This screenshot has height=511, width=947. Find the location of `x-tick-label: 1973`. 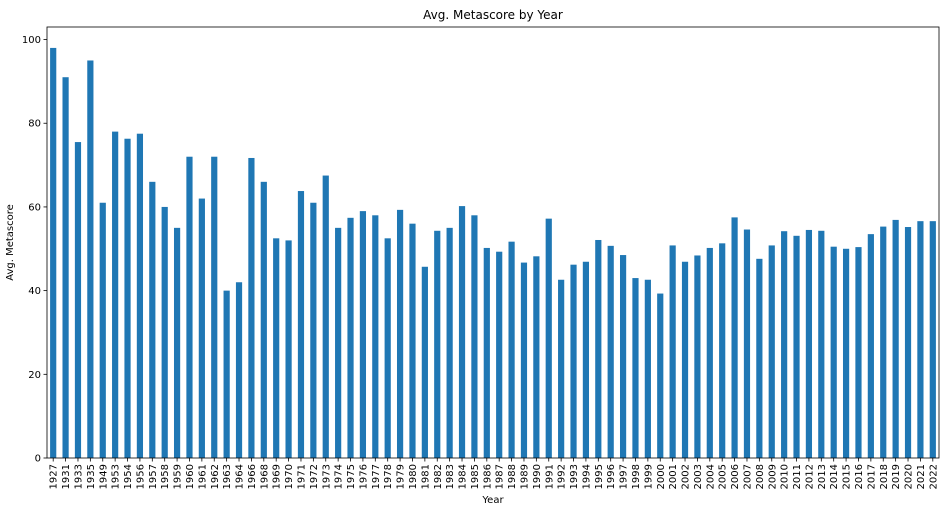

x-tick-label: 1973 is located at coordinates (326, 476).